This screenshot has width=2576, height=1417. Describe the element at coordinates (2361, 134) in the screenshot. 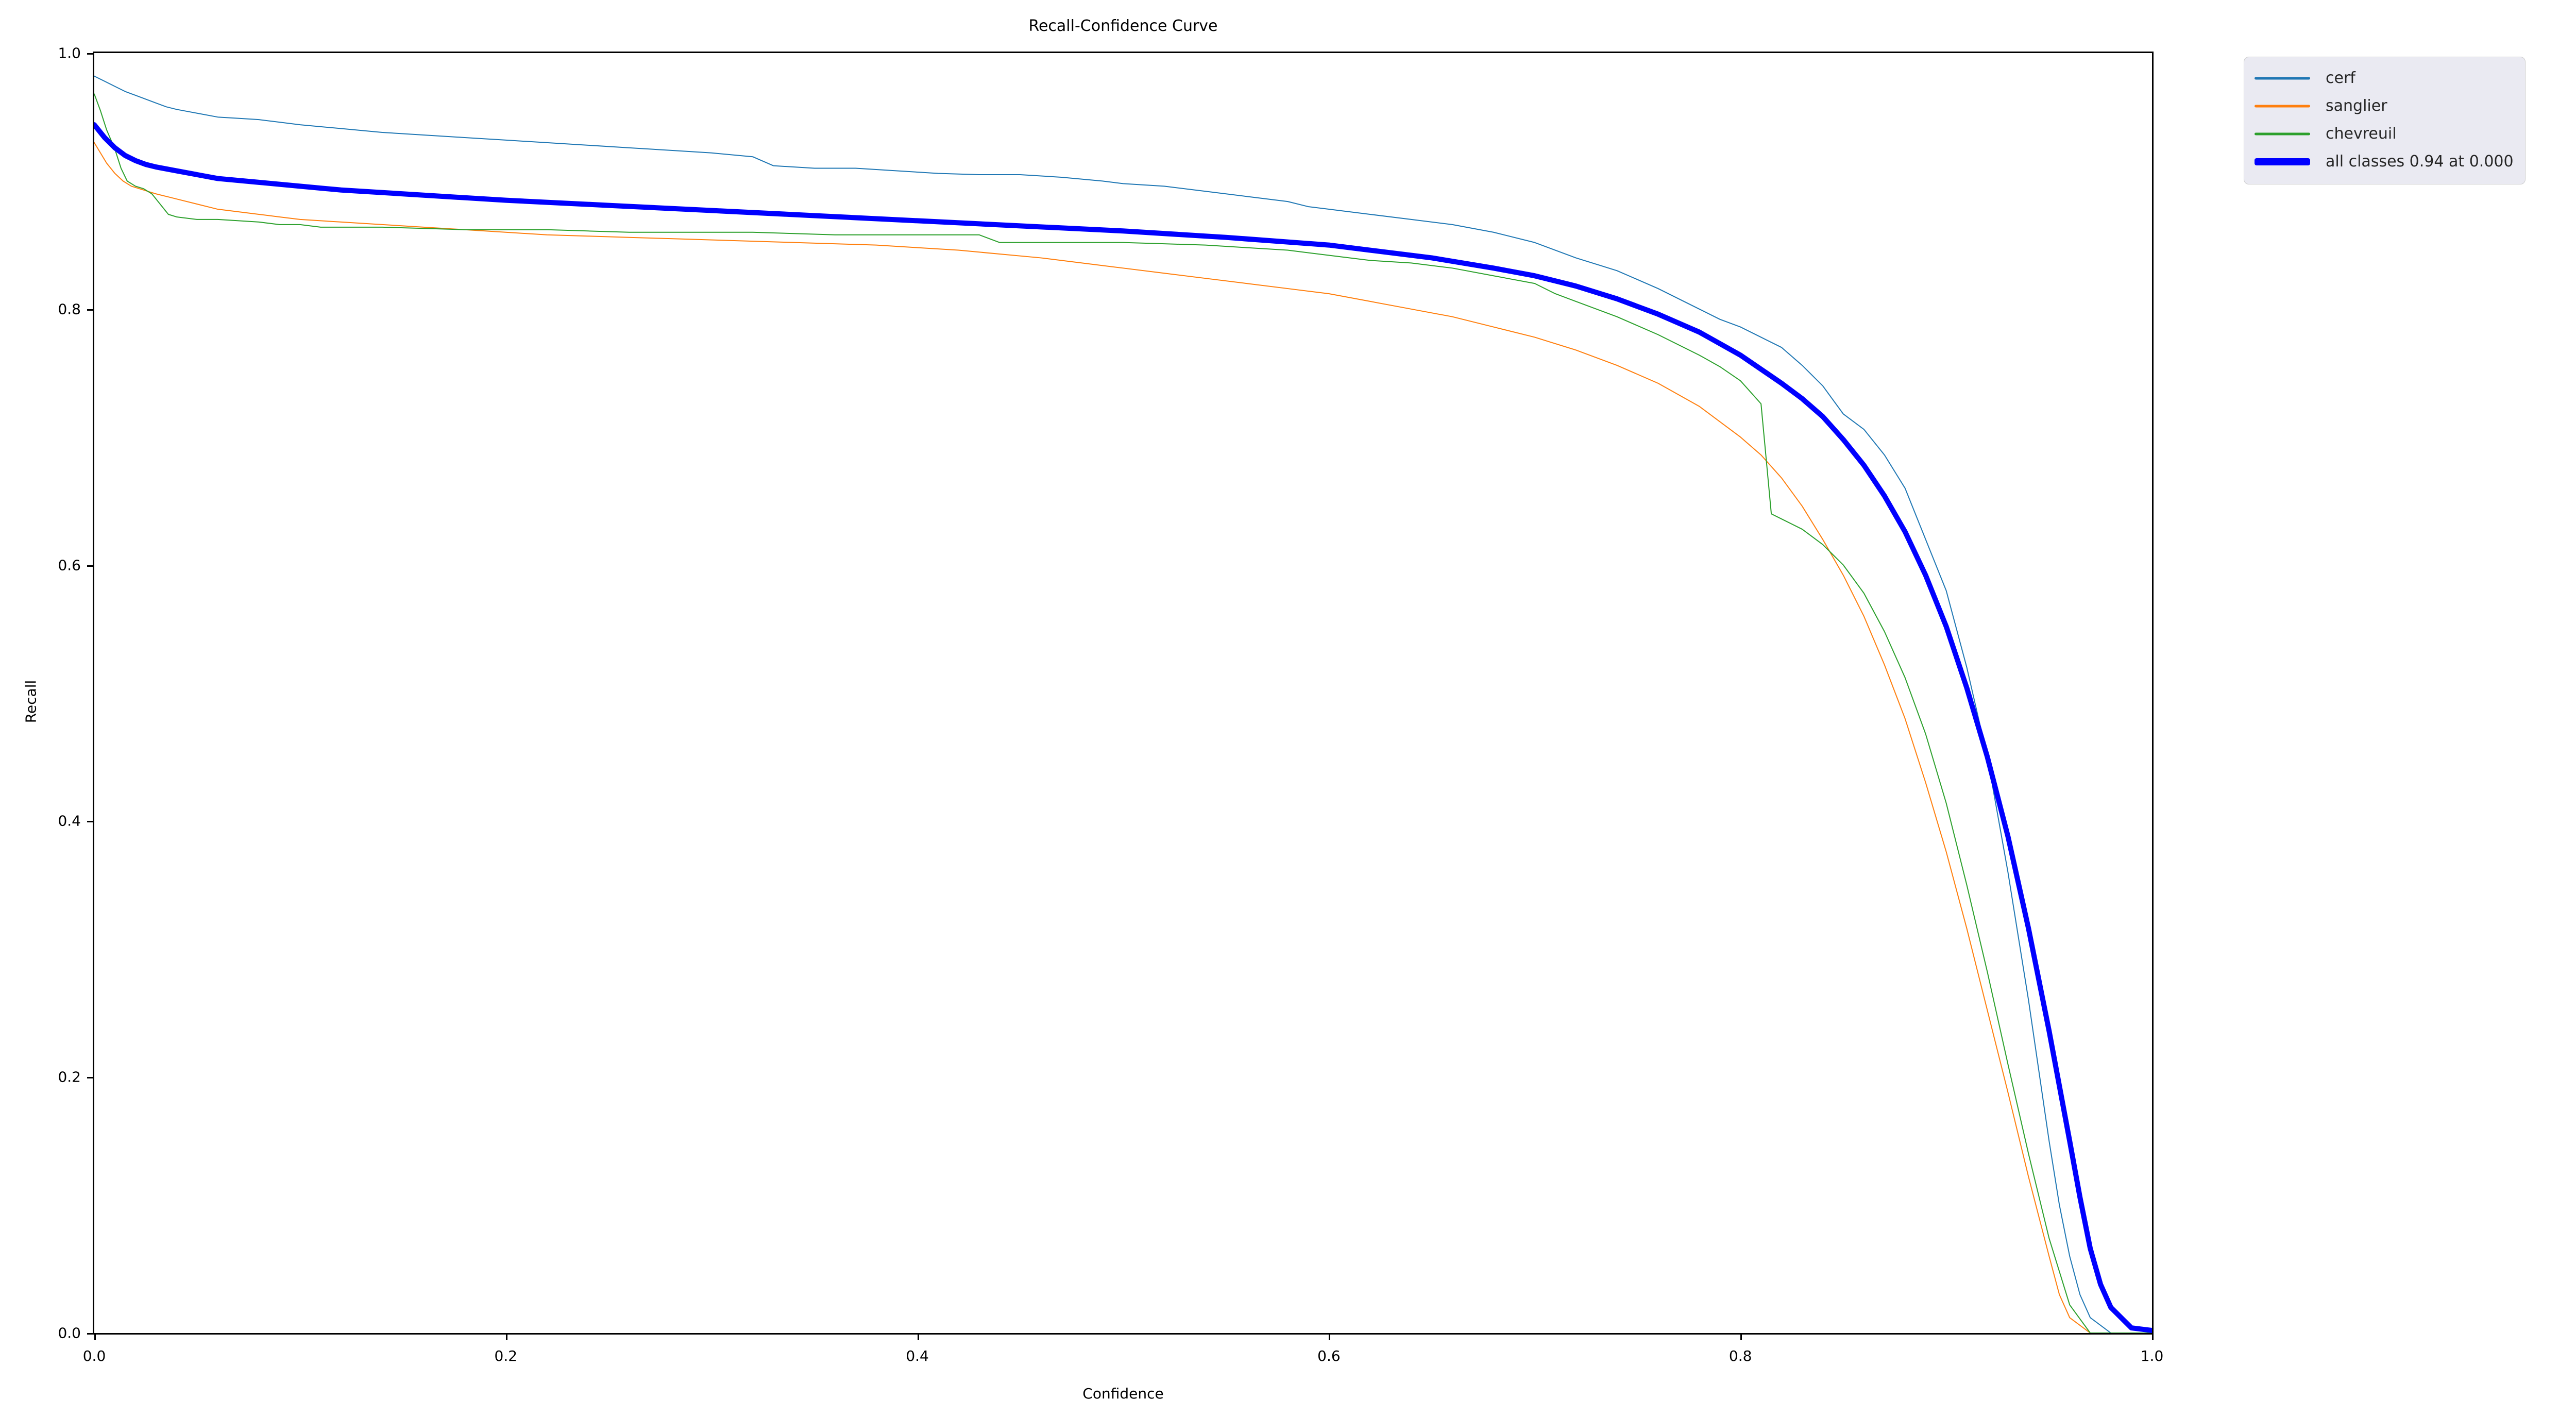

I see `legend-item-label: chevreuil` at that location.